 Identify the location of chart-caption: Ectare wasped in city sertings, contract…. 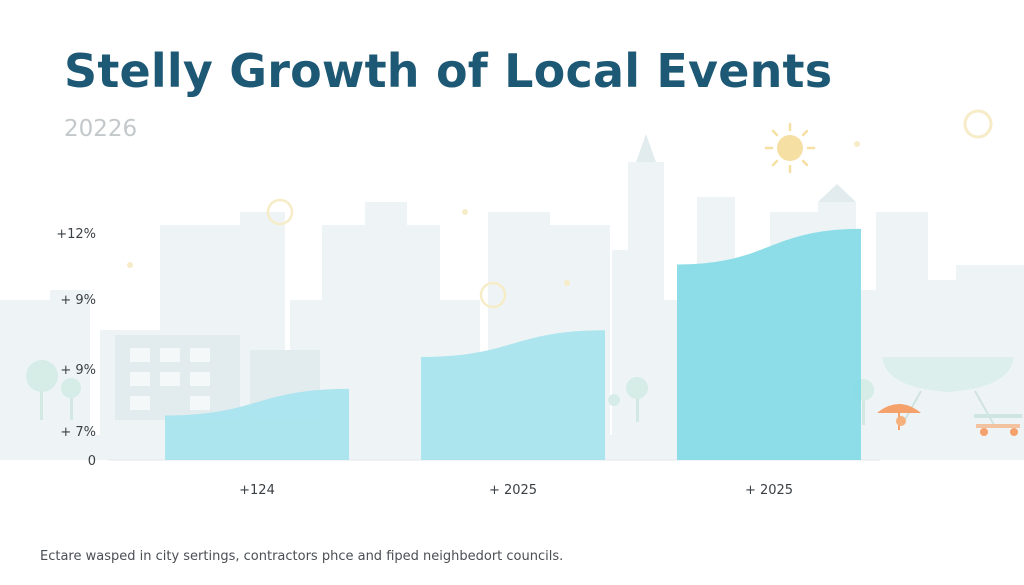
(302, 556).